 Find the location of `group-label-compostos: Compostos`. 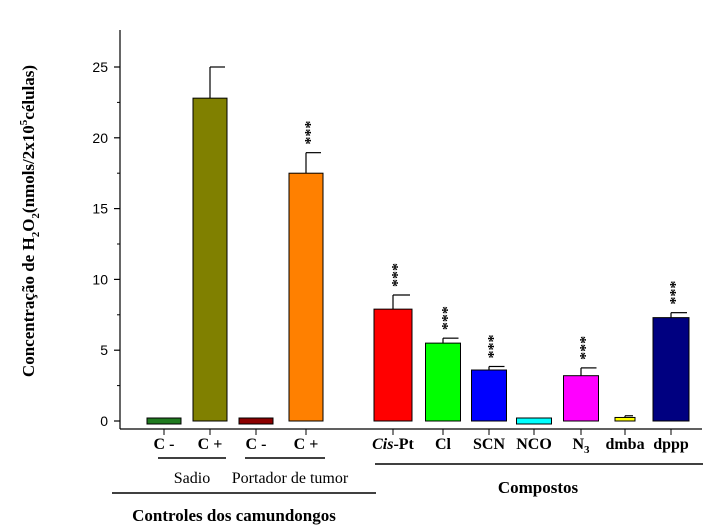

group-label-compostos: Compostos is located at coordinates (538, 487).